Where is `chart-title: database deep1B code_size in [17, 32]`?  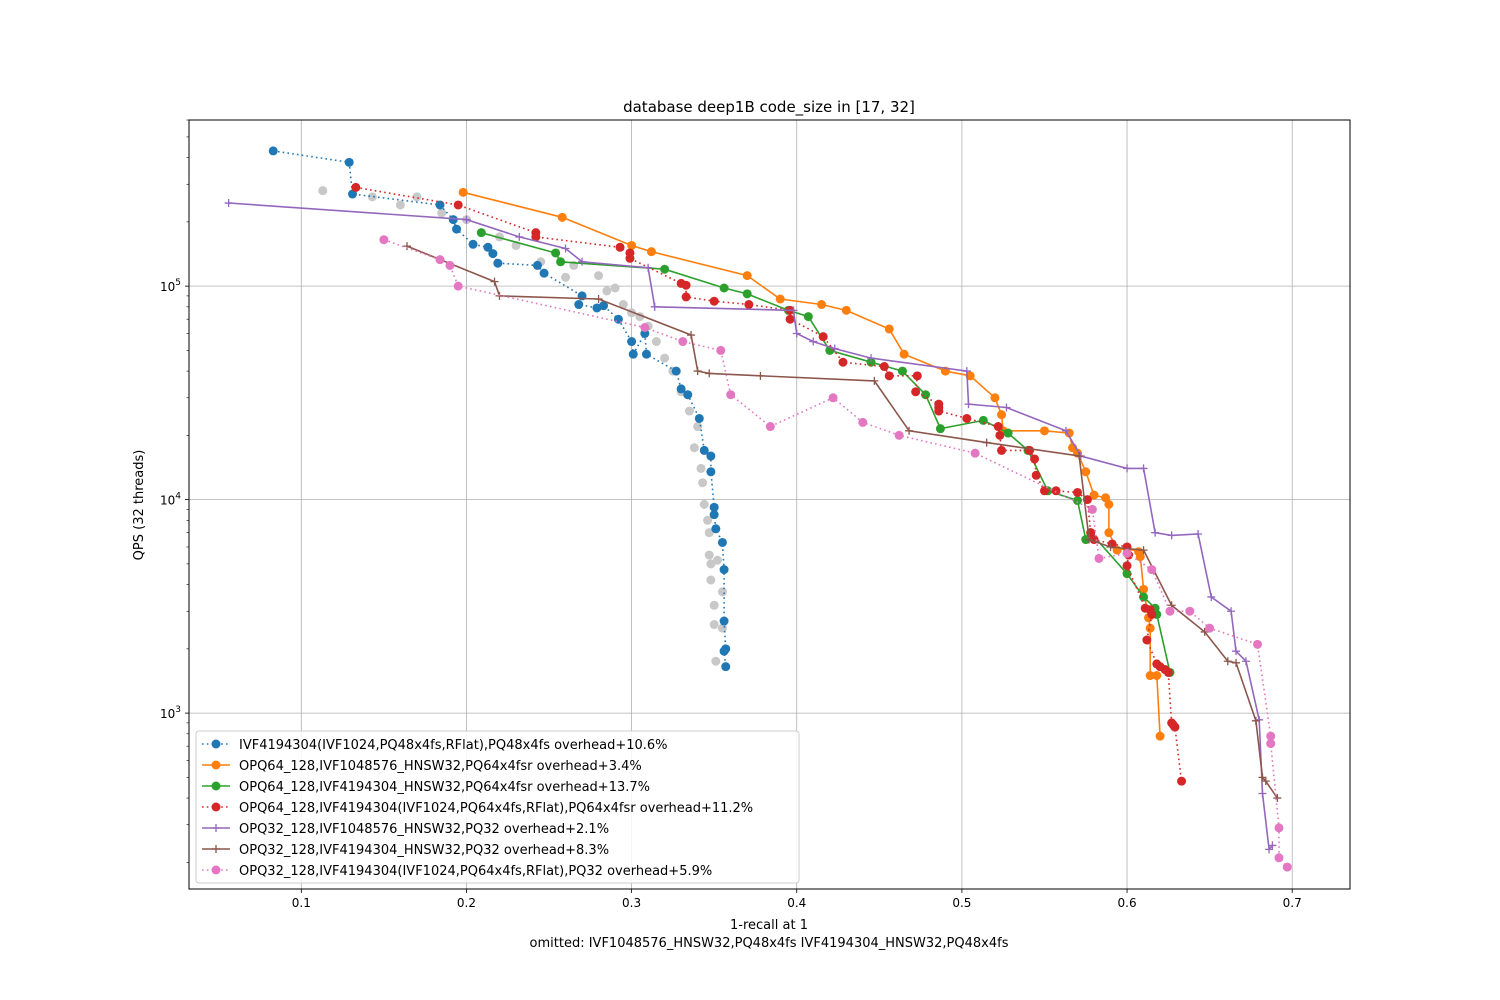
chart-title: database deep1B code_size in [17, 32] is located at coordinates (769, 107).